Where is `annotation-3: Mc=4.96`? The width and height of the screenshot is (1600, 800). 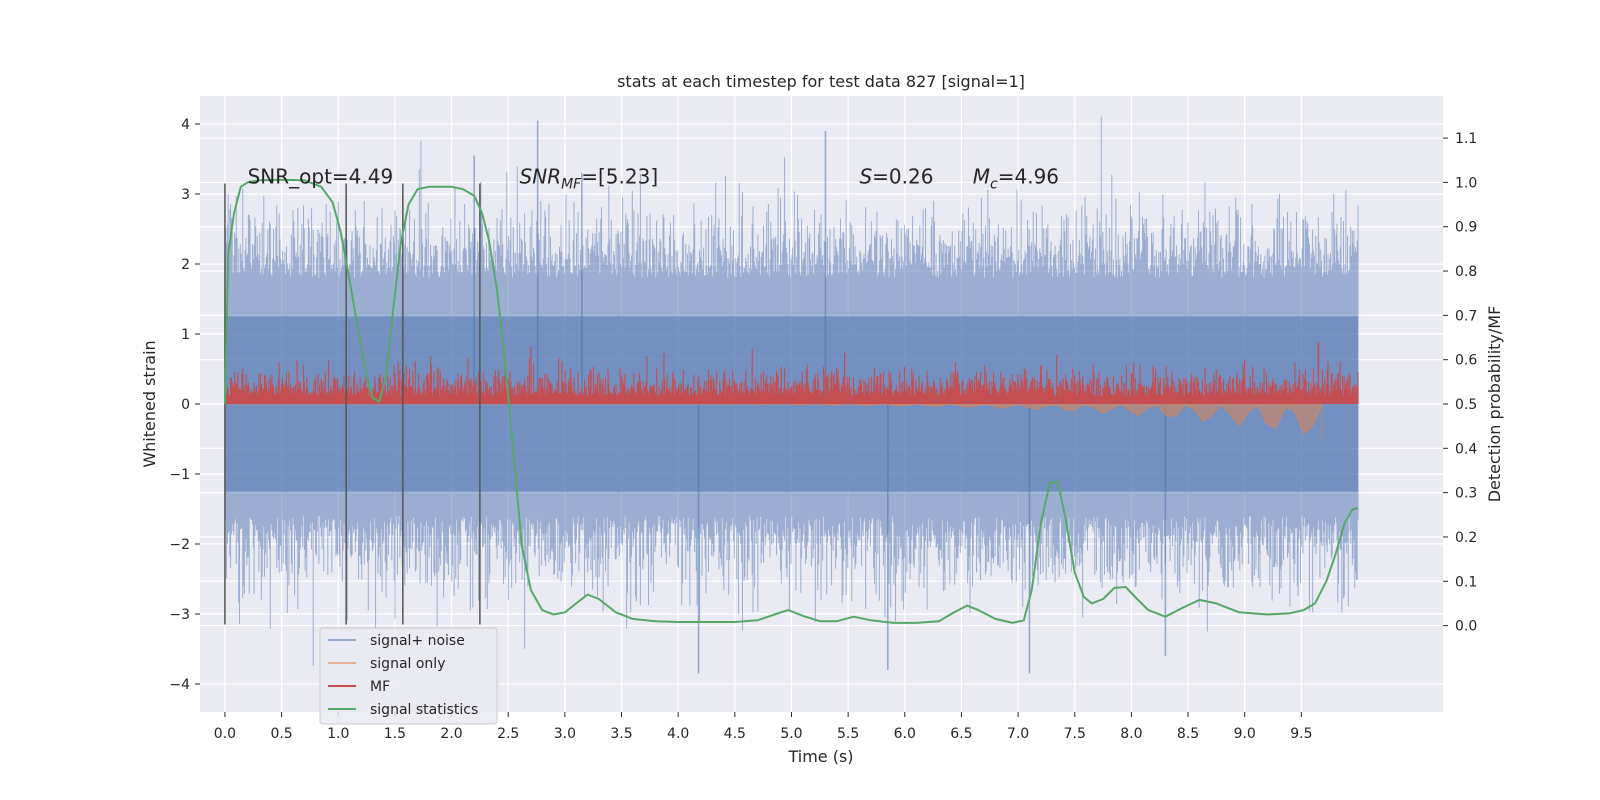 annotation-3: Mc=4.96 is located at coordinates (1016, 179).